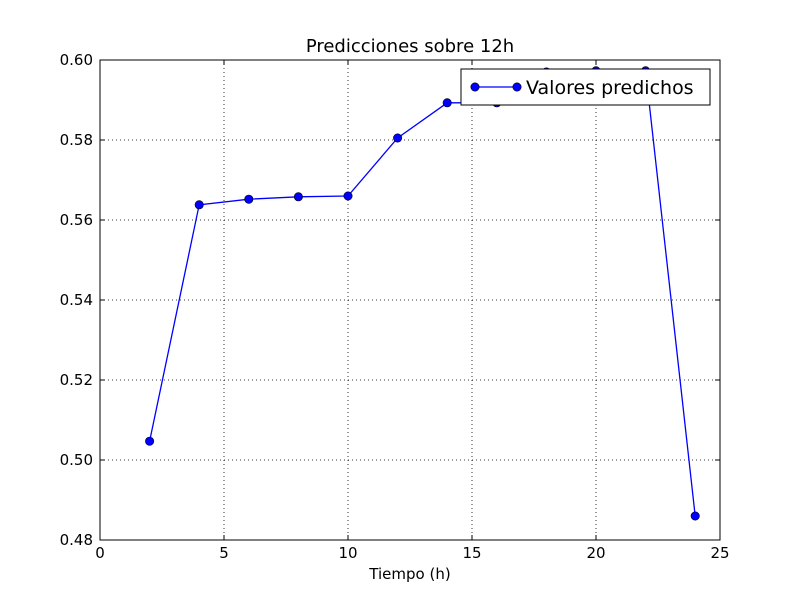 Image resolution: width=800 pixels, height=604 pixels. What do you see at coordinates (76, 140) in the screenshot?
I see `y-tick-label: 0.58` at bounding box center [76, 140].